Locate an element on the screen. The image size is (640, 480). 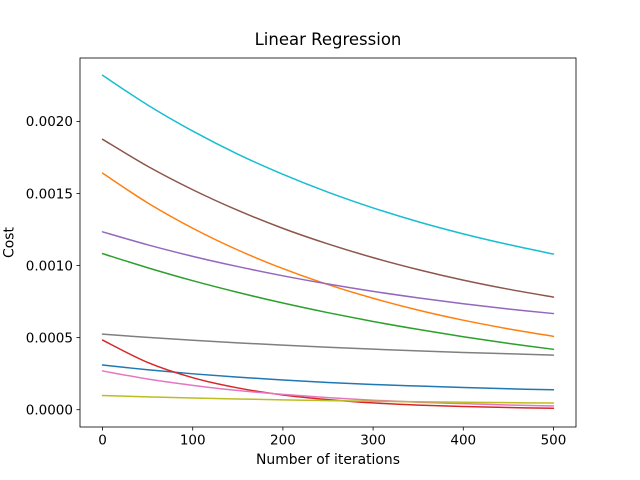
x-tick-label: 300 is located at coordinates (373, 441).